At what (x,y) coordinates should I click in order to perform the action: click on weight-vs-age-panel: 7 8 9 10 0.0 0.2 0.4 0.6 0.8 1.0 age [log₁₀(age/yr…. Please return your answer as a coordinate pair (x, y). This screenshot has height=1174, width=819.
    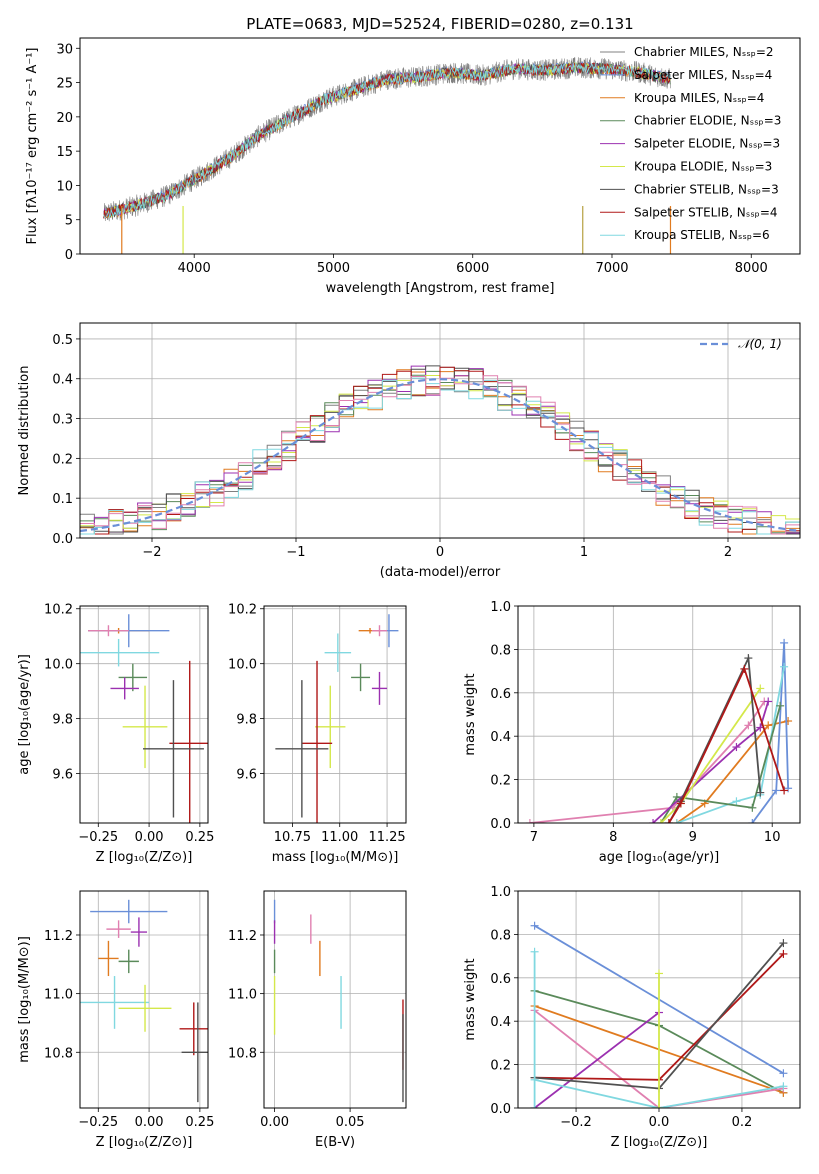
    Looking at the image, I should click on (632, 732).